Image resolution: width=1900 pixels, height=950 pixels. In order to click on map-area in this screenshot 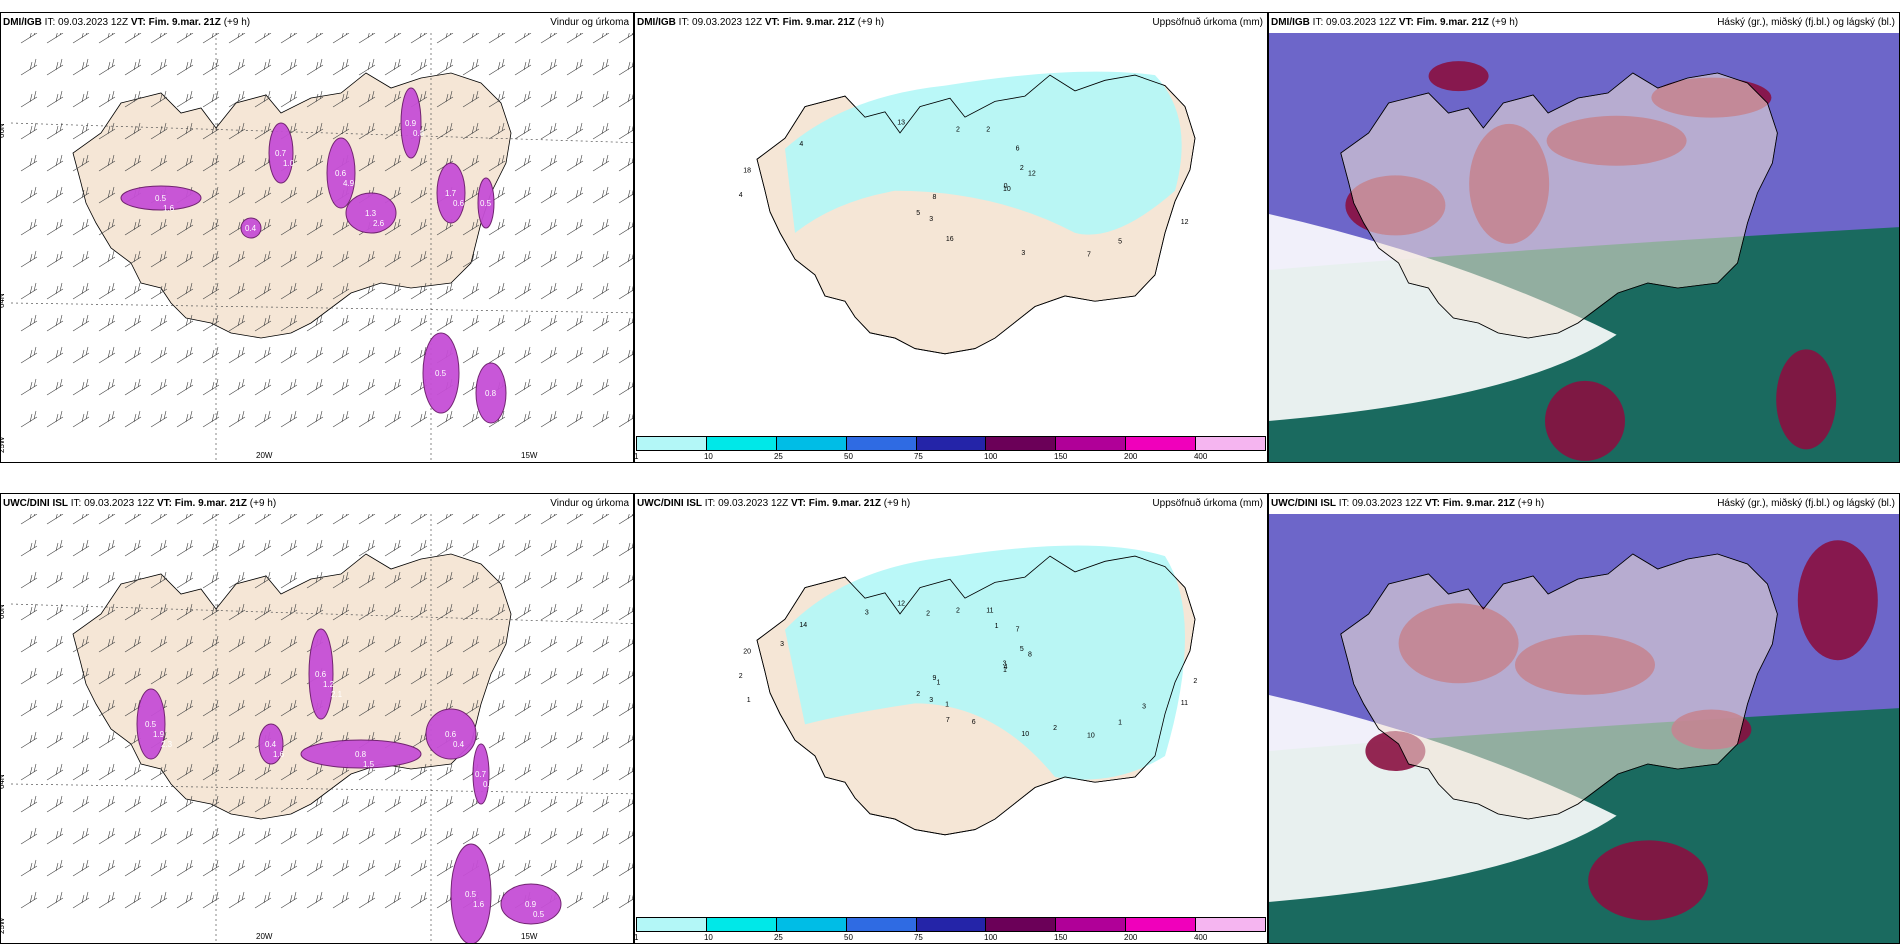, I will do `click(1584, 247)`.